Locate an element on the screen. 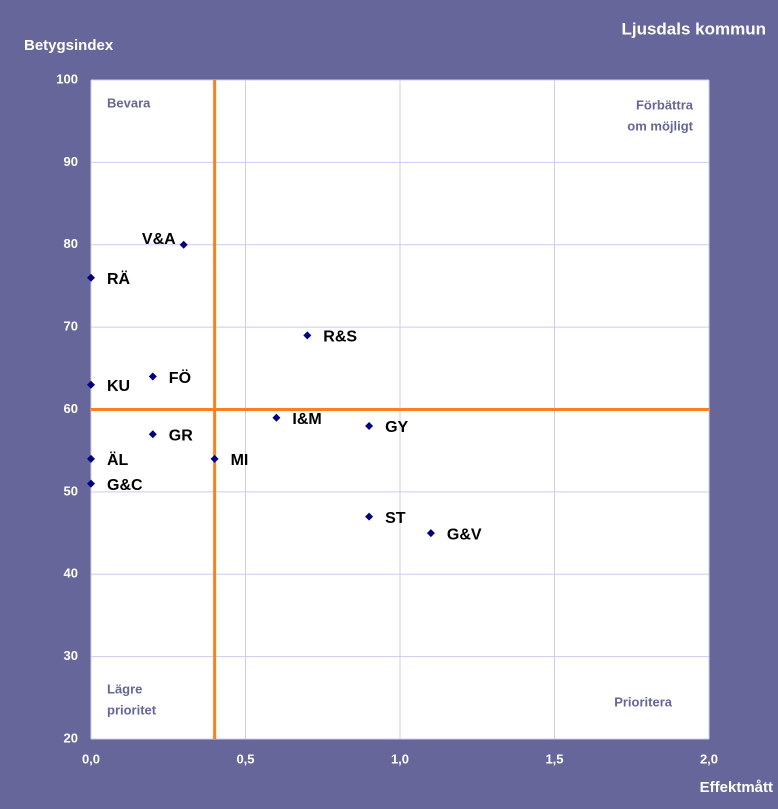 Image resolution: width=778 pixels, height=809 pixels. quadrant-label: Lägre is located at coordinates (124, 688).